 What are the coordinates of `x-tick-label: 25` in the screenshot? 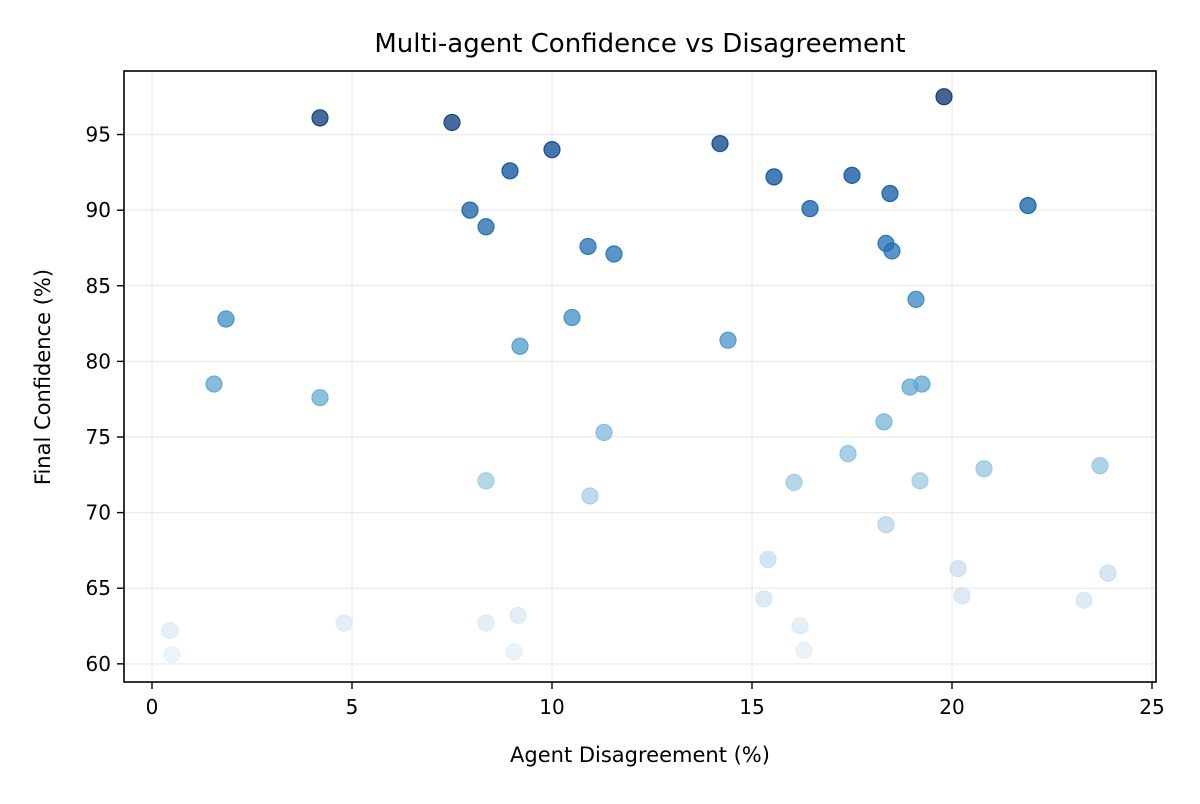 It's located at (1151, 707).